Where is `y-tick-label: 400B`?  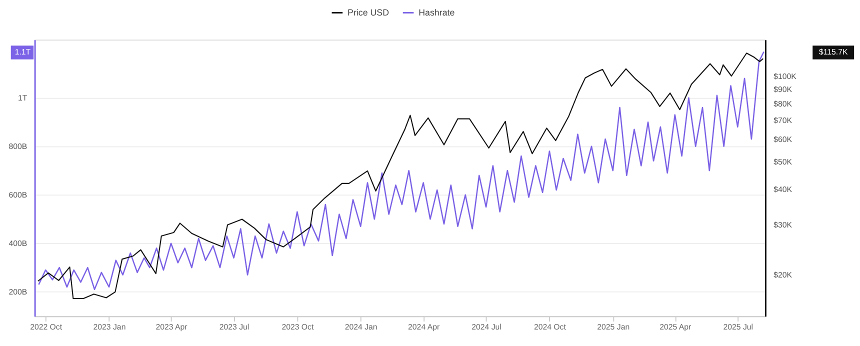
y-tick-label: 400B is located at coordinates (18, 243).